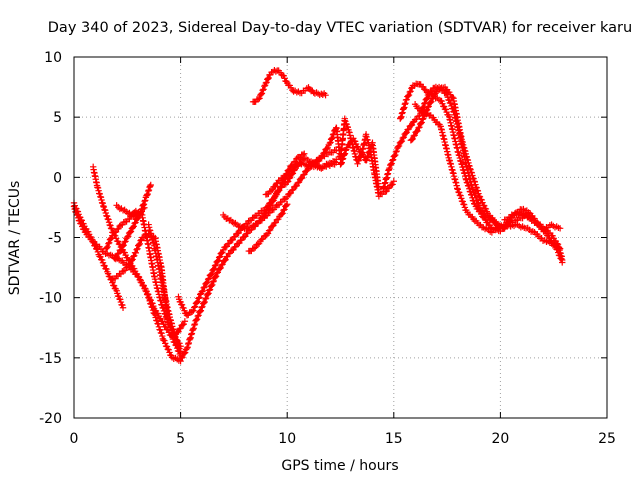 Image resolution: width=640 pixels, height=480 pixels. What do you see at coordinates (132, 221) in the screenshot?
I see `series-track-g` at bounding box center [132, 221].